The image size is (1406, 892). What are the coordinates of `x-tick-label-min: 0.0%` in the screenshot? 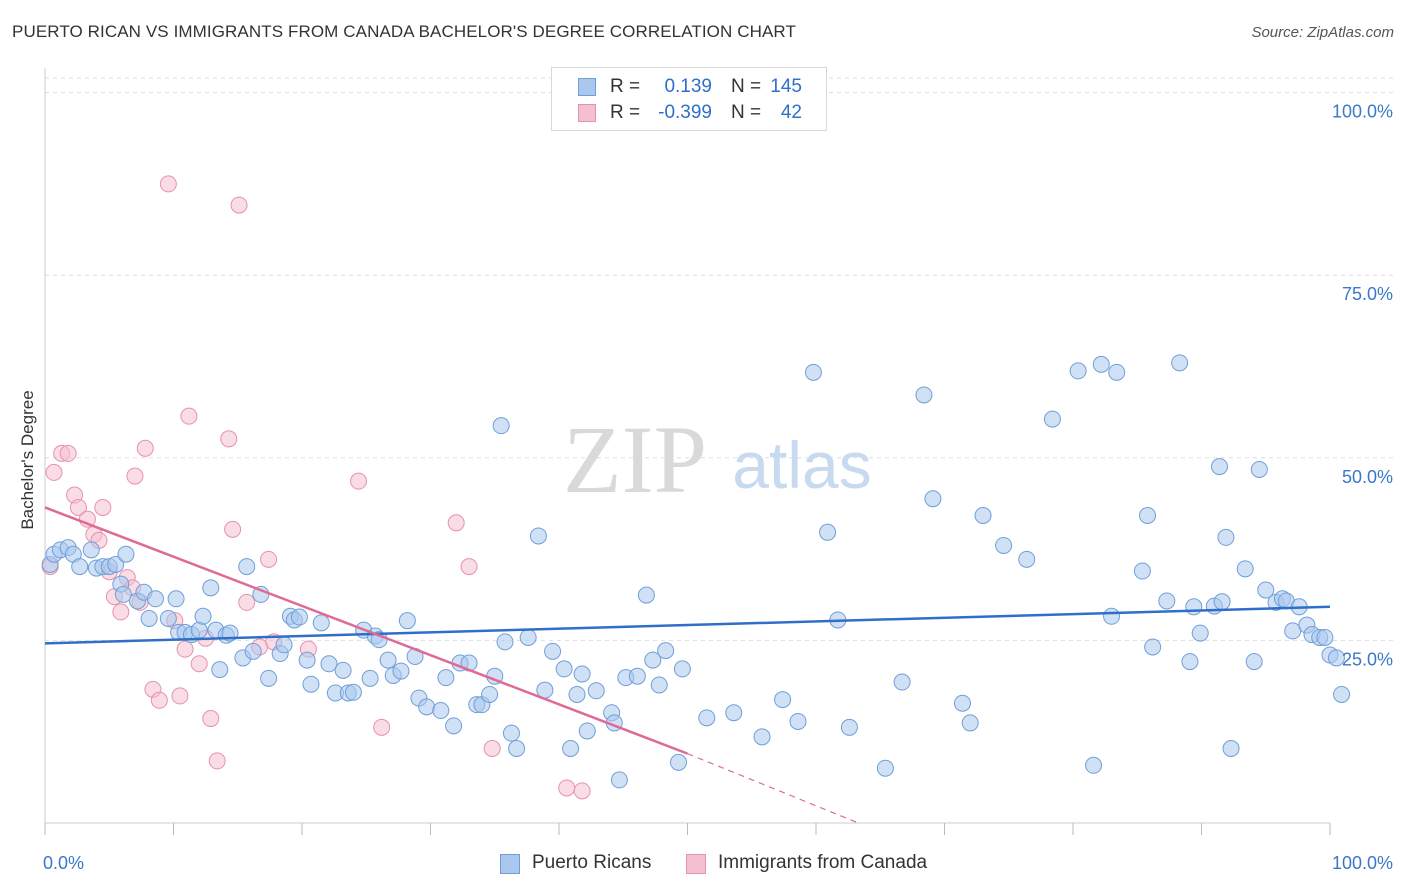 It's located at (63, 863).